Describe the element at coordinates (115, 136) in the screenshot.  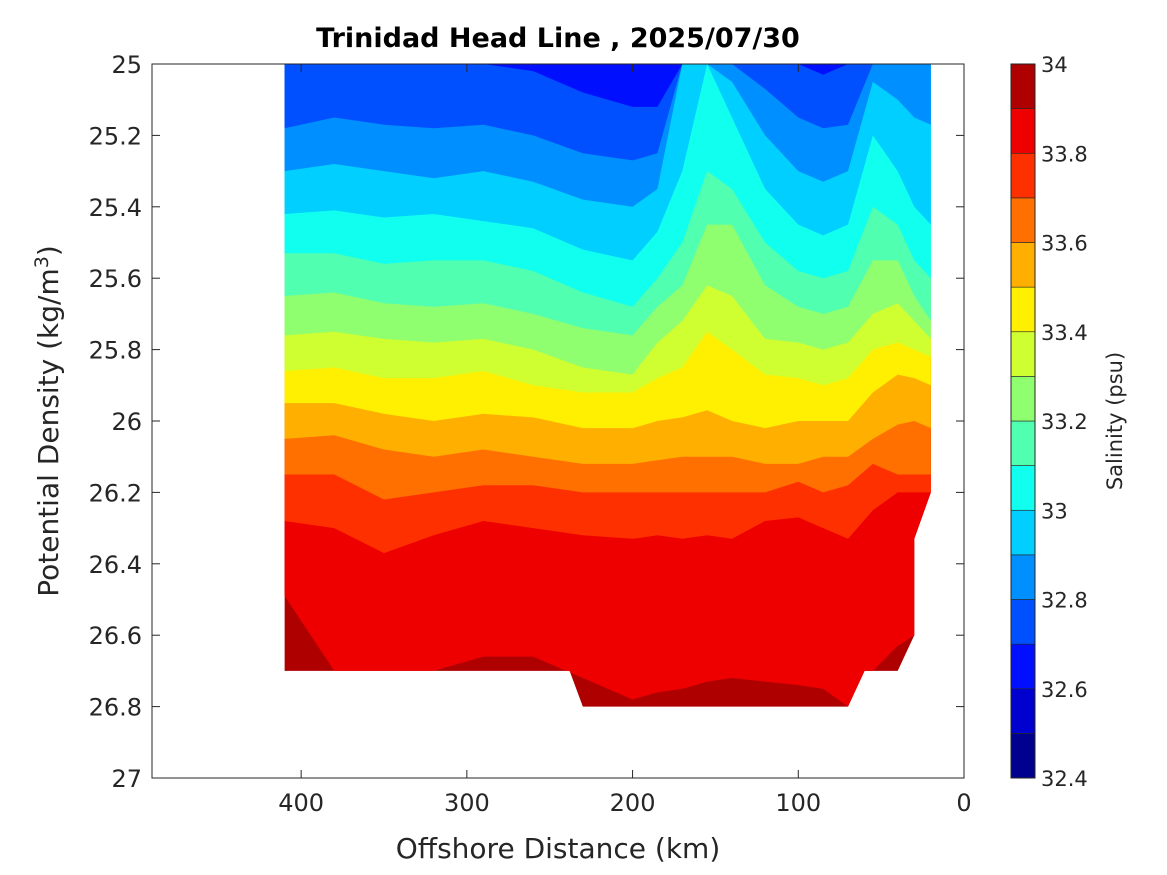
I see `y-tick-label: 25.2` at that location.